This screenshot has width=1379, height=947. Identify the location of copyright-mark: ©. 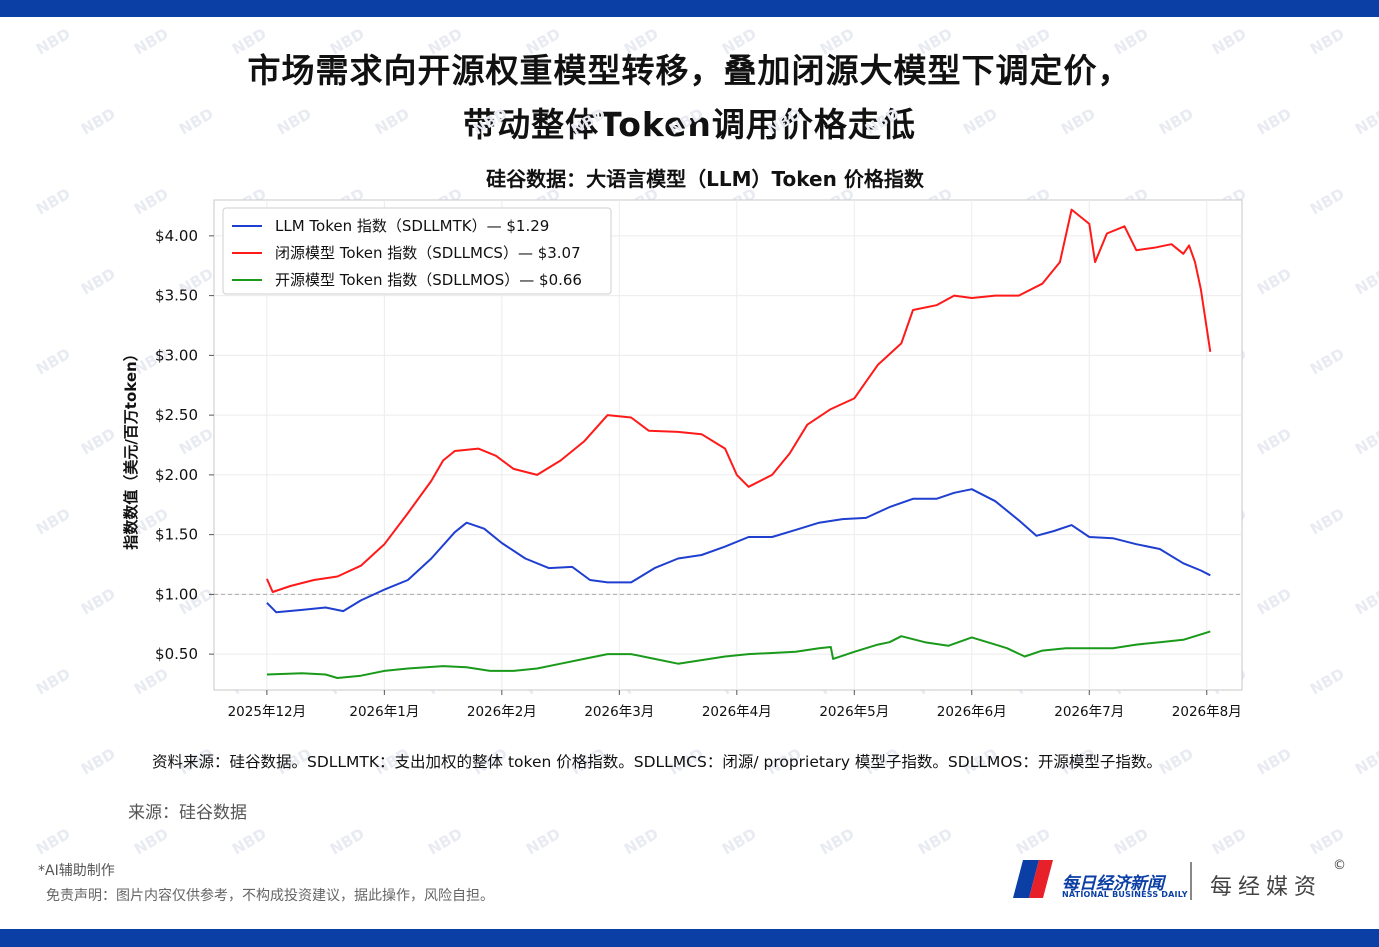
(1339, 865).